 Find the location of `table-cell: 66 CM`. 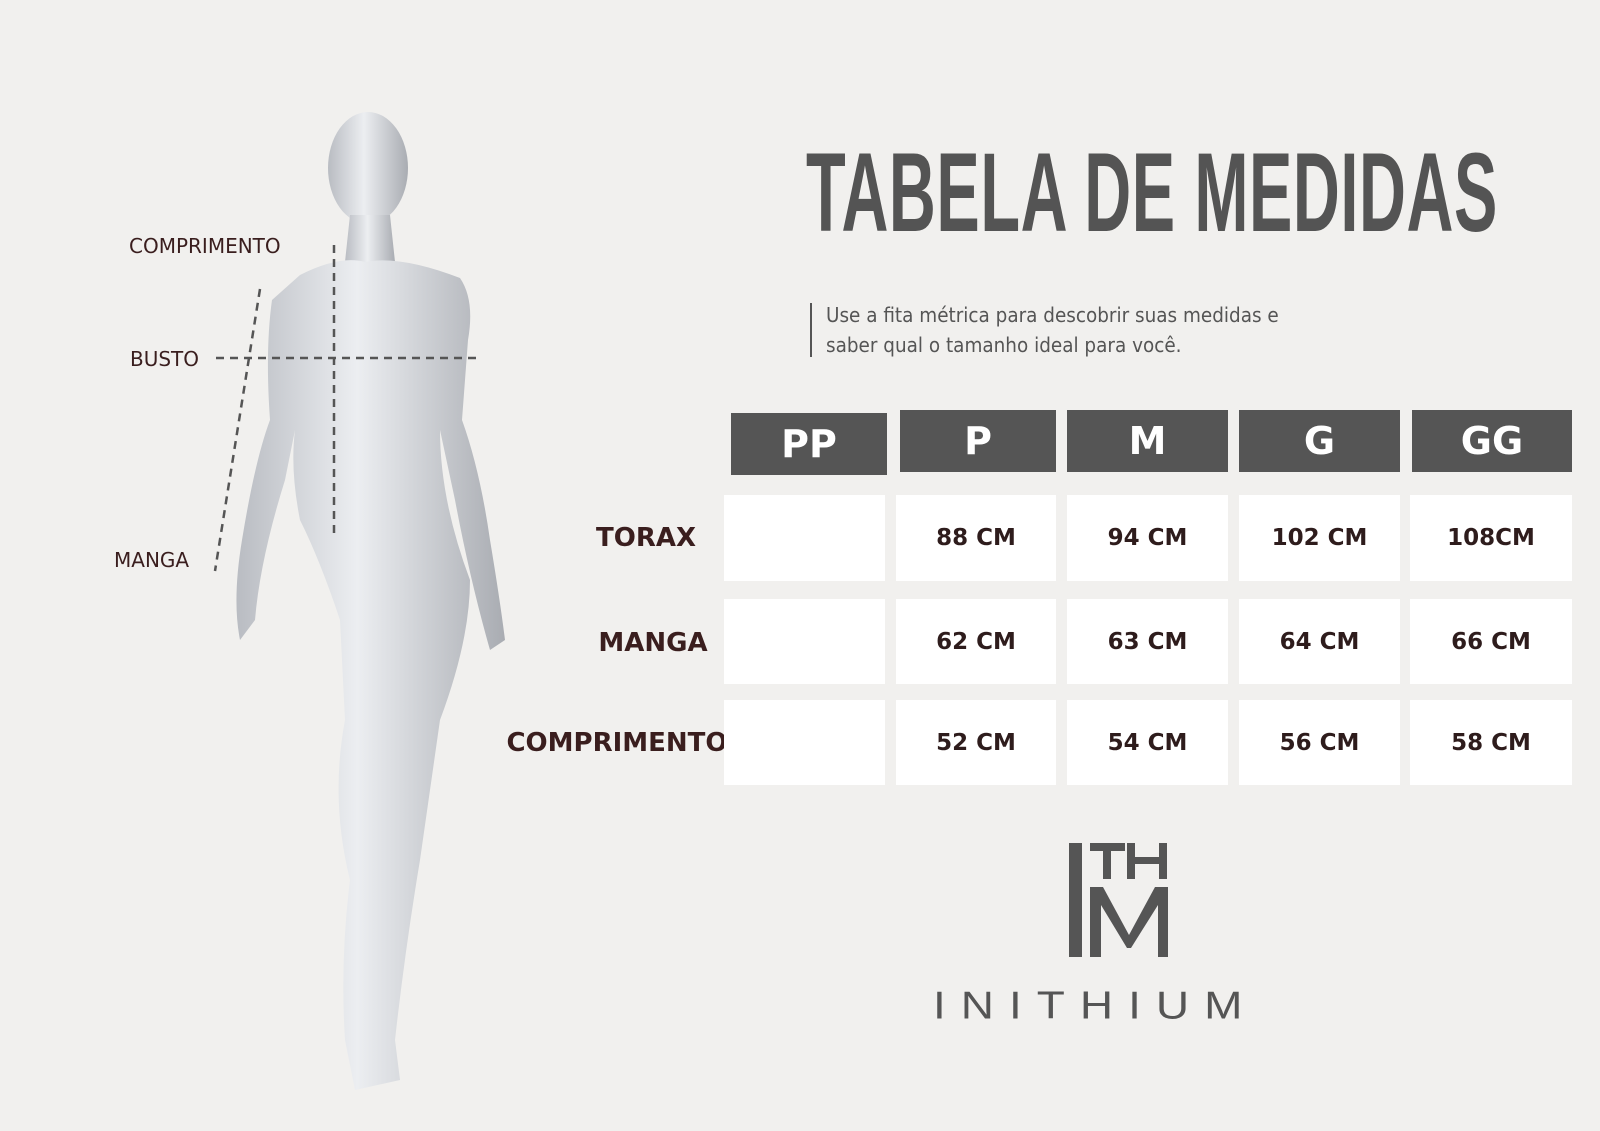

table-cell: 66 CM is located at coordinates (1491, 641).